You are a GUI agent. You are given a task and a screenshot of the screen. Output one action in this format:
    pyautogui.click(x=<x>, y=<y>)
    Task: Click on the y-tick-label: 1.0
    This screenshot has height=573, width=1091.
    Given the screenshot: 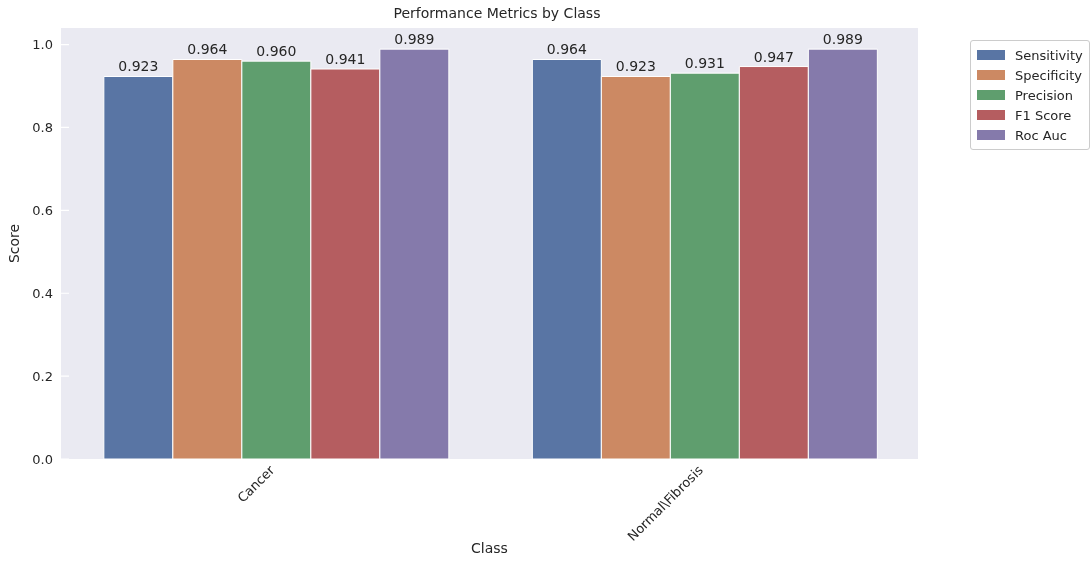 What is the action you would take?
    pyautogui.click(x=42, y=45)
    